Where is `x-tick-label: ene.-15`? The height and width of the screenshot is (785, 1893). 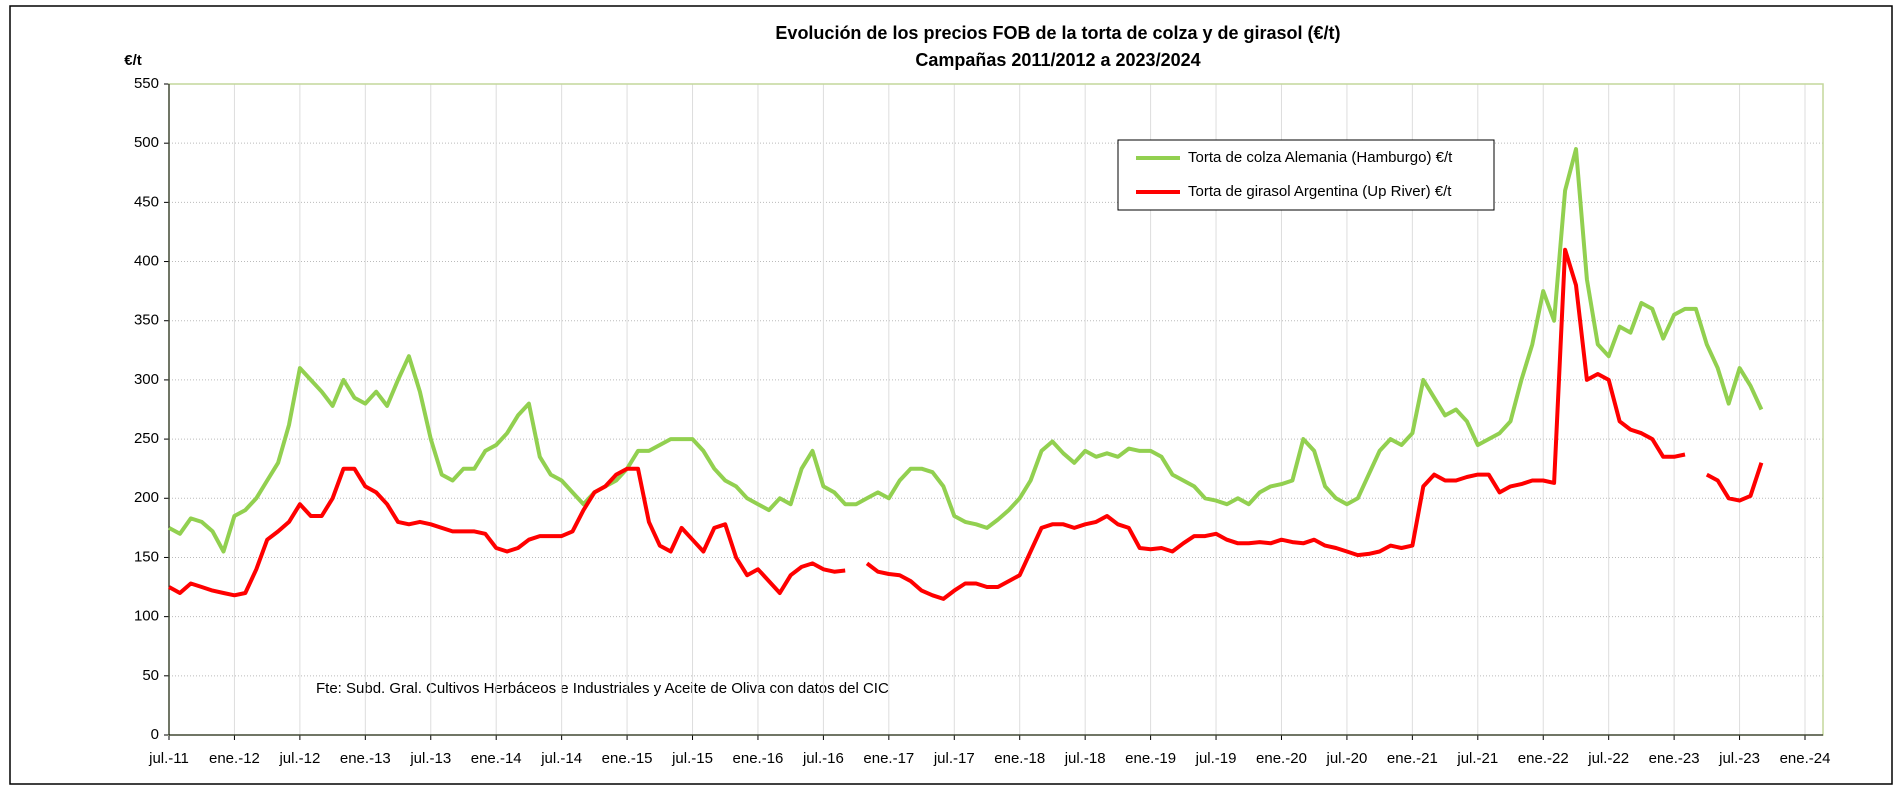
x-tick-label: ene.-15 is located at coordinates (627, 758).